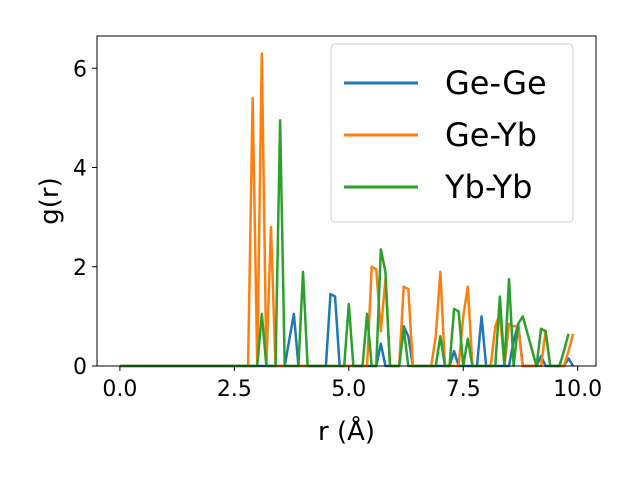 This screenshot has width=640, height=480. What do you see at coordinates (346, 431) in the screenshot?
I see `x-axis-label: r (Å)` at bounding box center [346, 431].